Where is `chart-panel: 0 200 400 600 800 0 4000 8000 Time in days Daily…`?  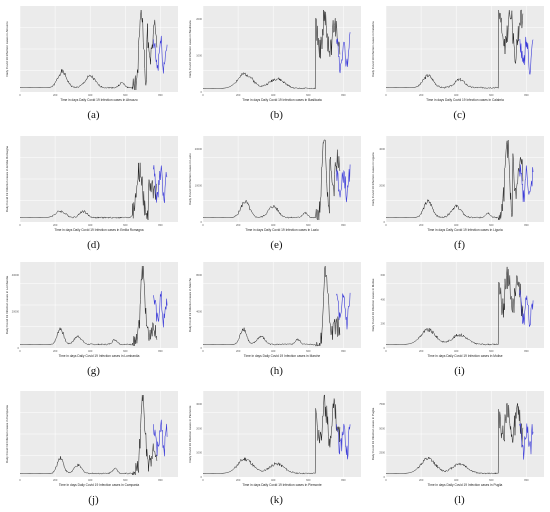
chart-panel: 0 200 400 600 800 0 4000 8000 Time in days Daily… is located at coordinates (276, 319).